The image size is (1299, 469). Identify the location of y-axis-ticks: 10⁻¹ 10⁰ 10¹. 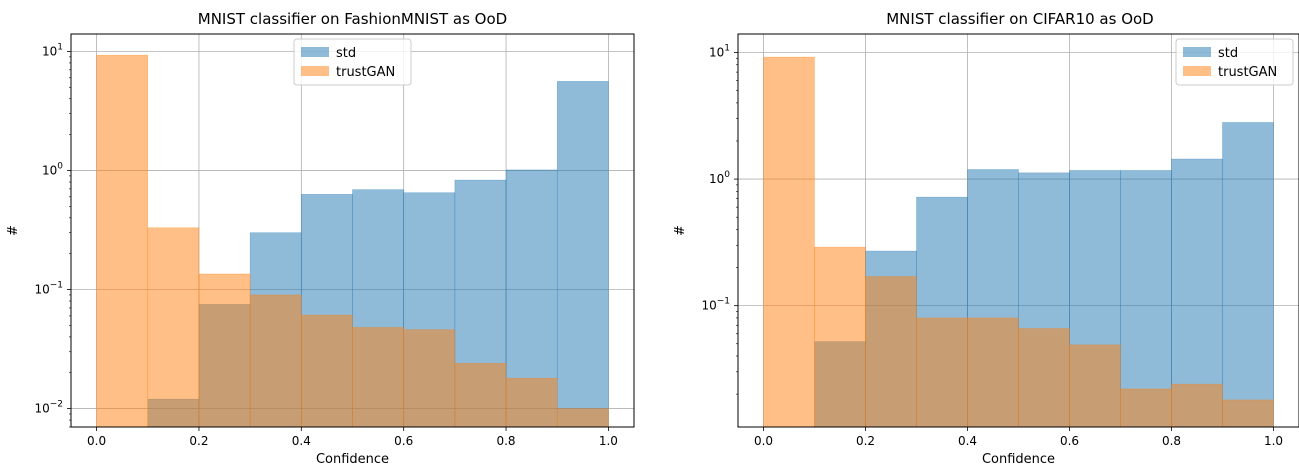
(719, 219).